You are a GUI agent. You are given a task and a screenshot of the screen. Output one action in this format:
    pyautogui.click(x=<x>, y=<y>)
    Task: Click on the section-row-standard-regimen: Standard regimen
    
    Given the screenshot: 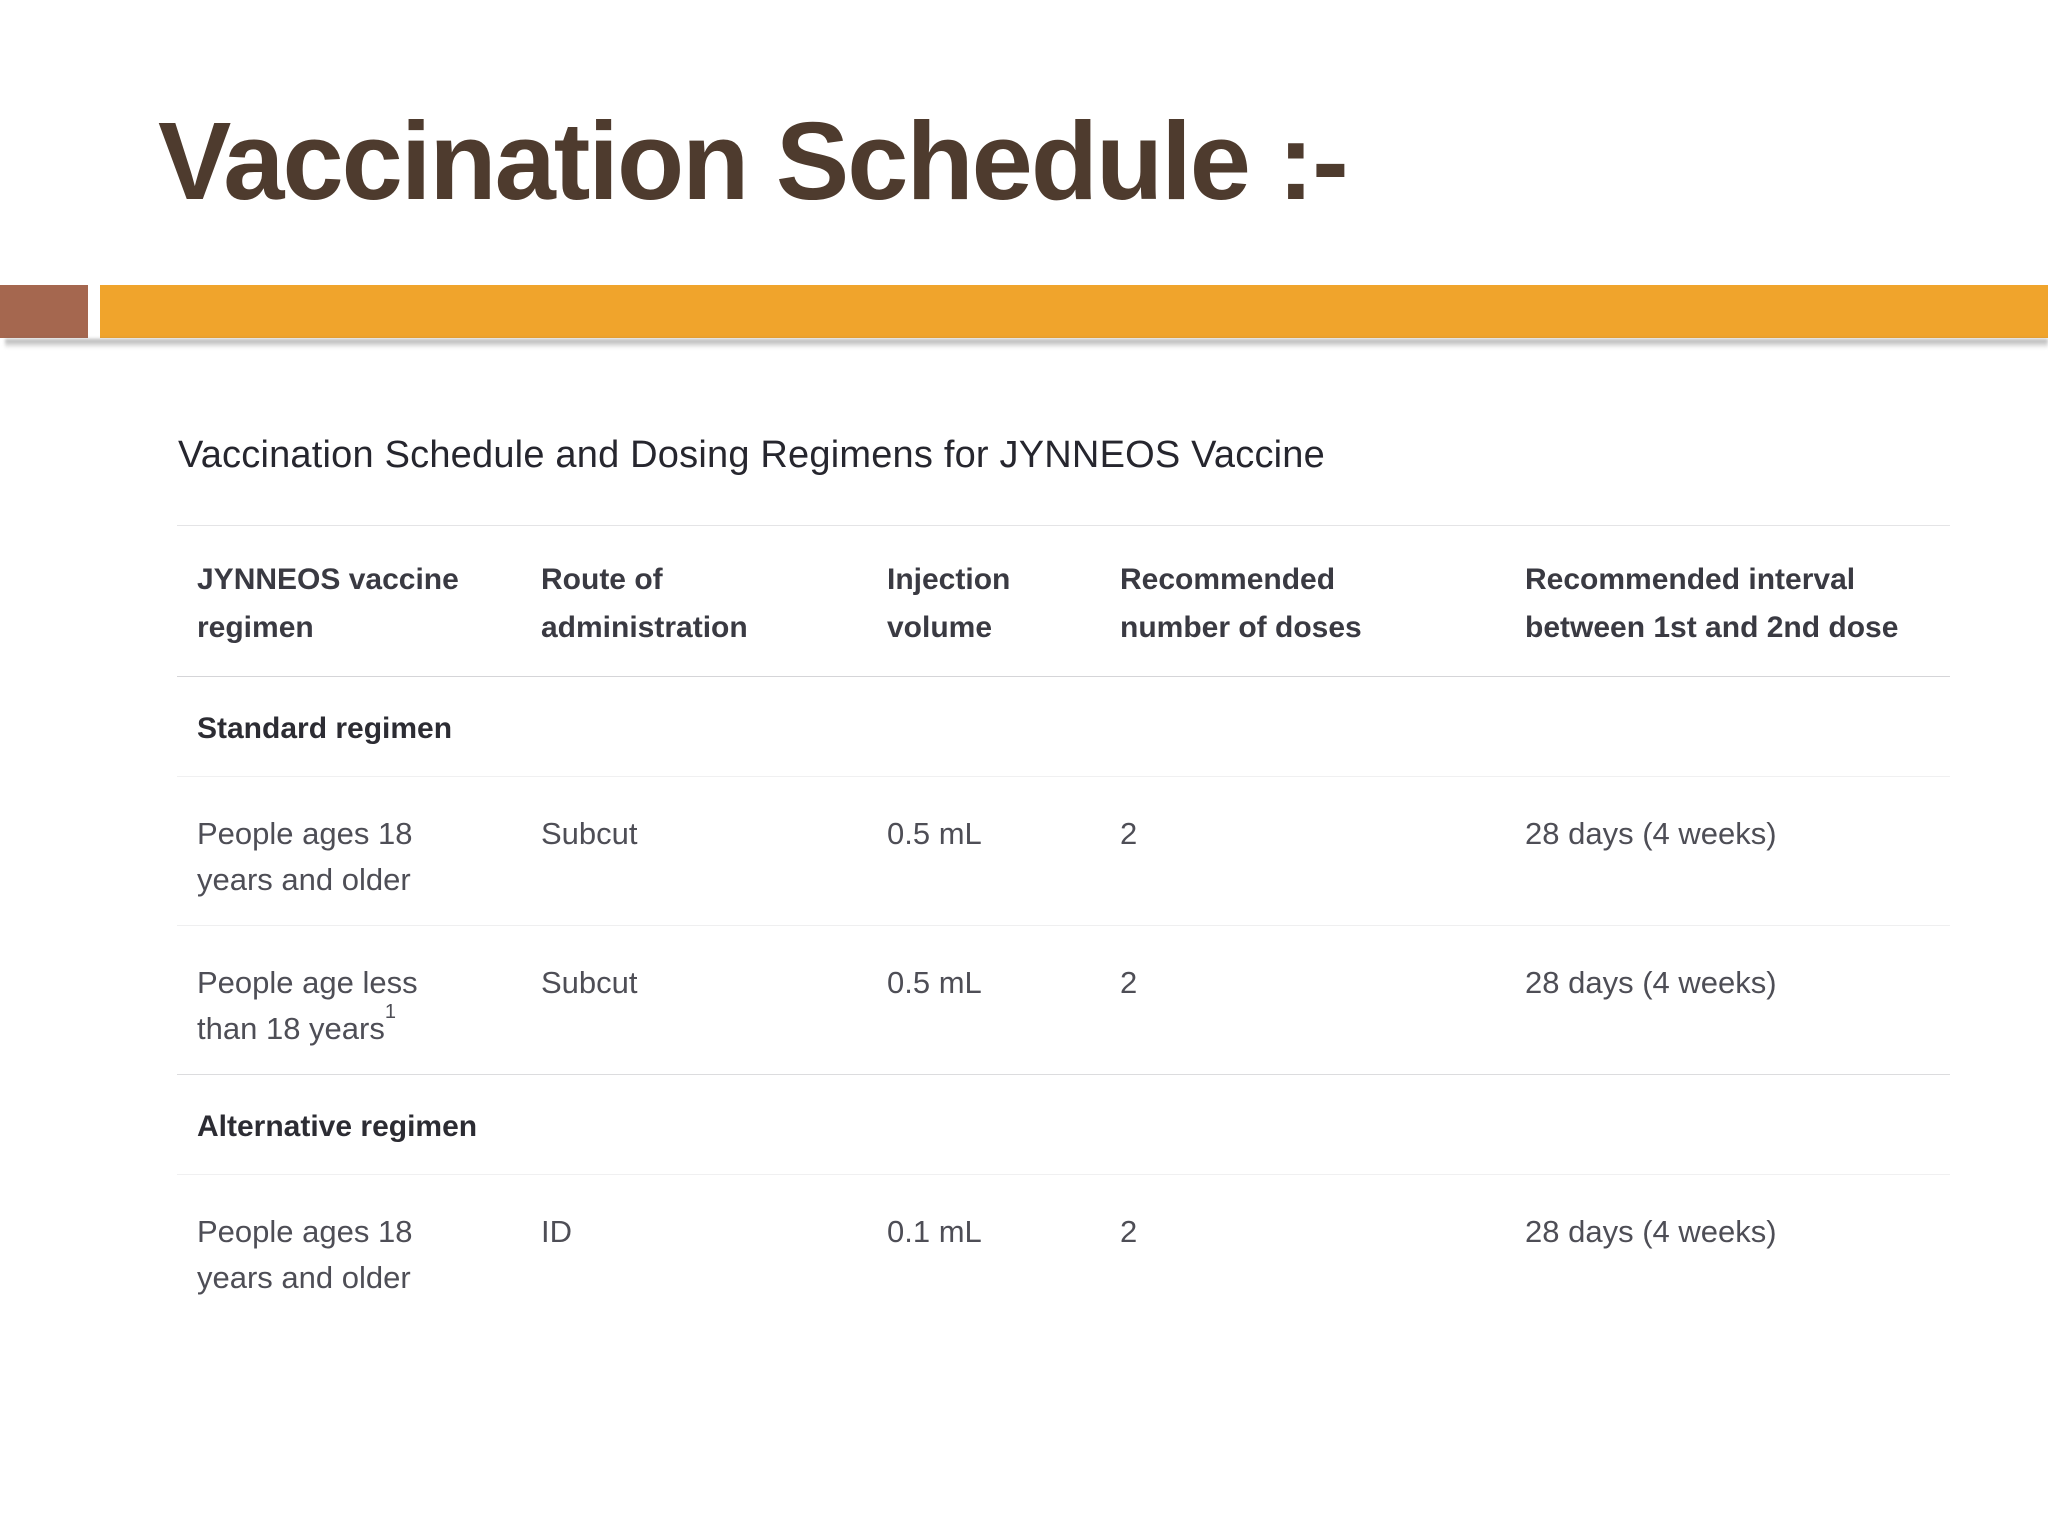 What is the action you would take?
    pyautogui.click(x=1063, y=727)
    